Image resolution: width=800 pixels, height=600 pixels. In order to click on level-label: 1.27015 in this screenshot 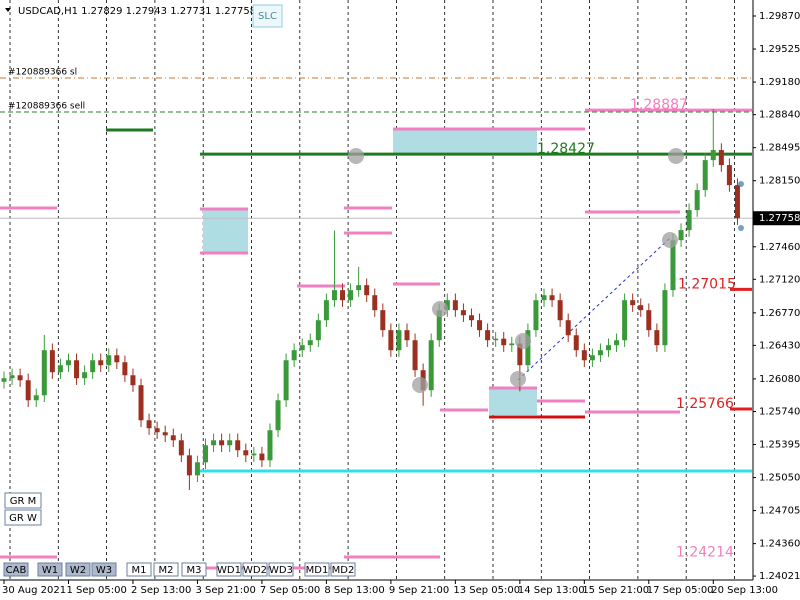, I will do `click(707, 284)`.